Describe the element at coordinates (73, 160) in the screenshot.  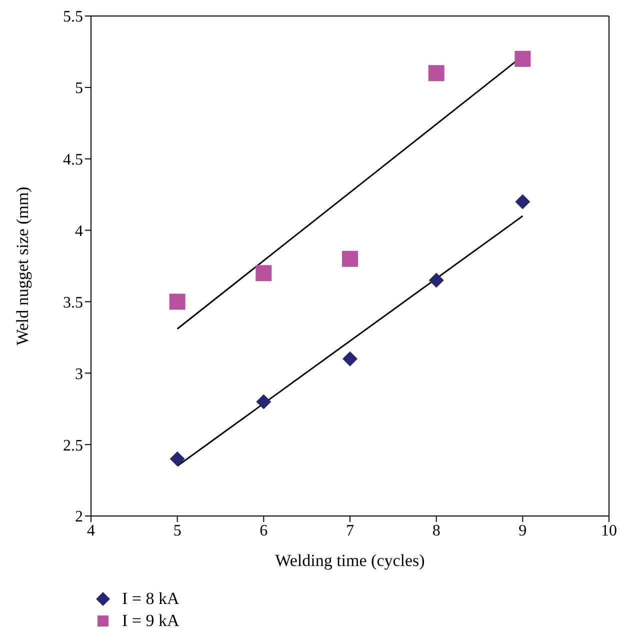
I see `y-tick-label: 4.5` at that location.